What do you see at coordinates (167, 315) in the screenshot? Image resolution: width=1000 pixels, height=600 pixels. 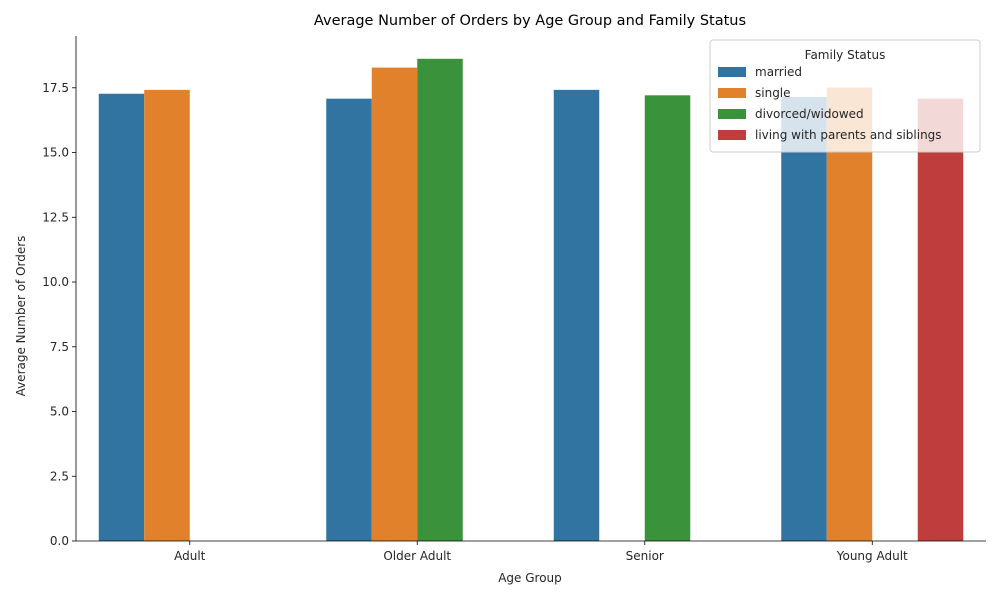 I see `bar-single-adult` at bounding box center [167, 315].